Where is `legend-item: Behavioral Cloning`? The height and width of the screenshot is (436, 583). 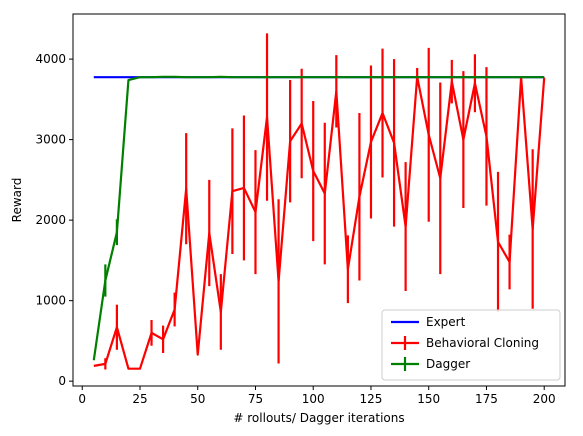
legend-item: Behavioral Cloning is located at coordinates (465, 343).